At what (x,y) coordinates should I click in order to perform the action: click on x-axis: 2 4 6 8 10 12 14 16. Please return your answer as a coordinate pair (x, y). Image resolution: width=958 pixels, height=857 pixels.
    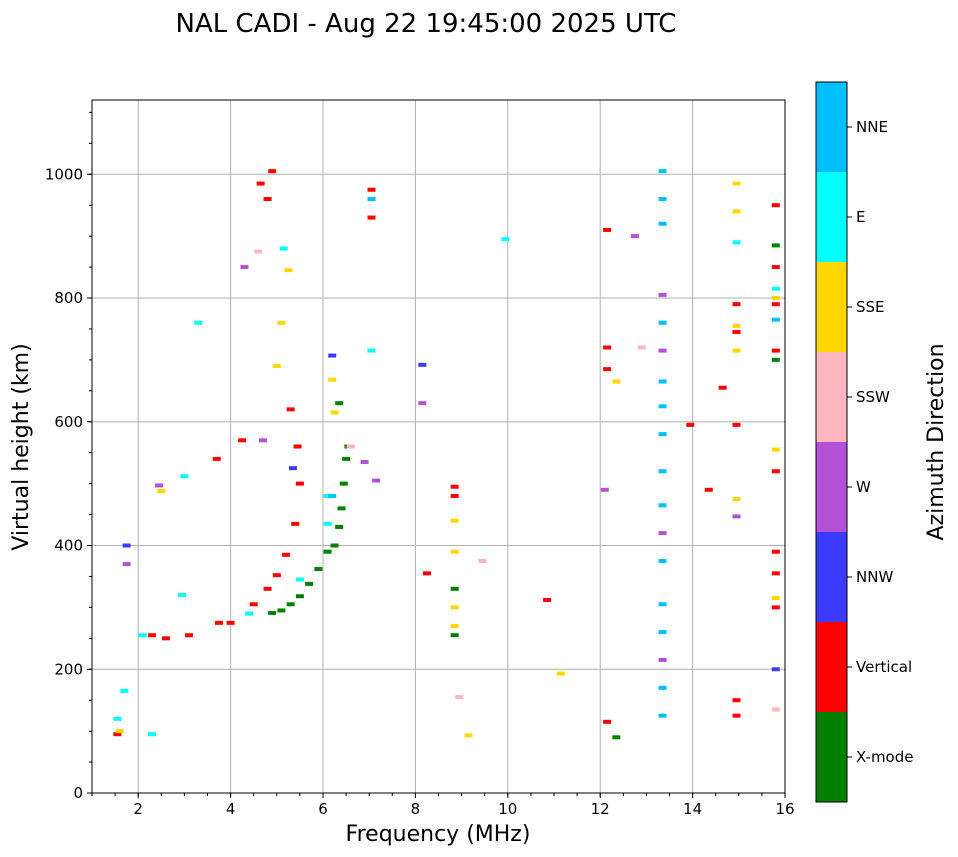
    Looking at the image, I should click on (443, 805).